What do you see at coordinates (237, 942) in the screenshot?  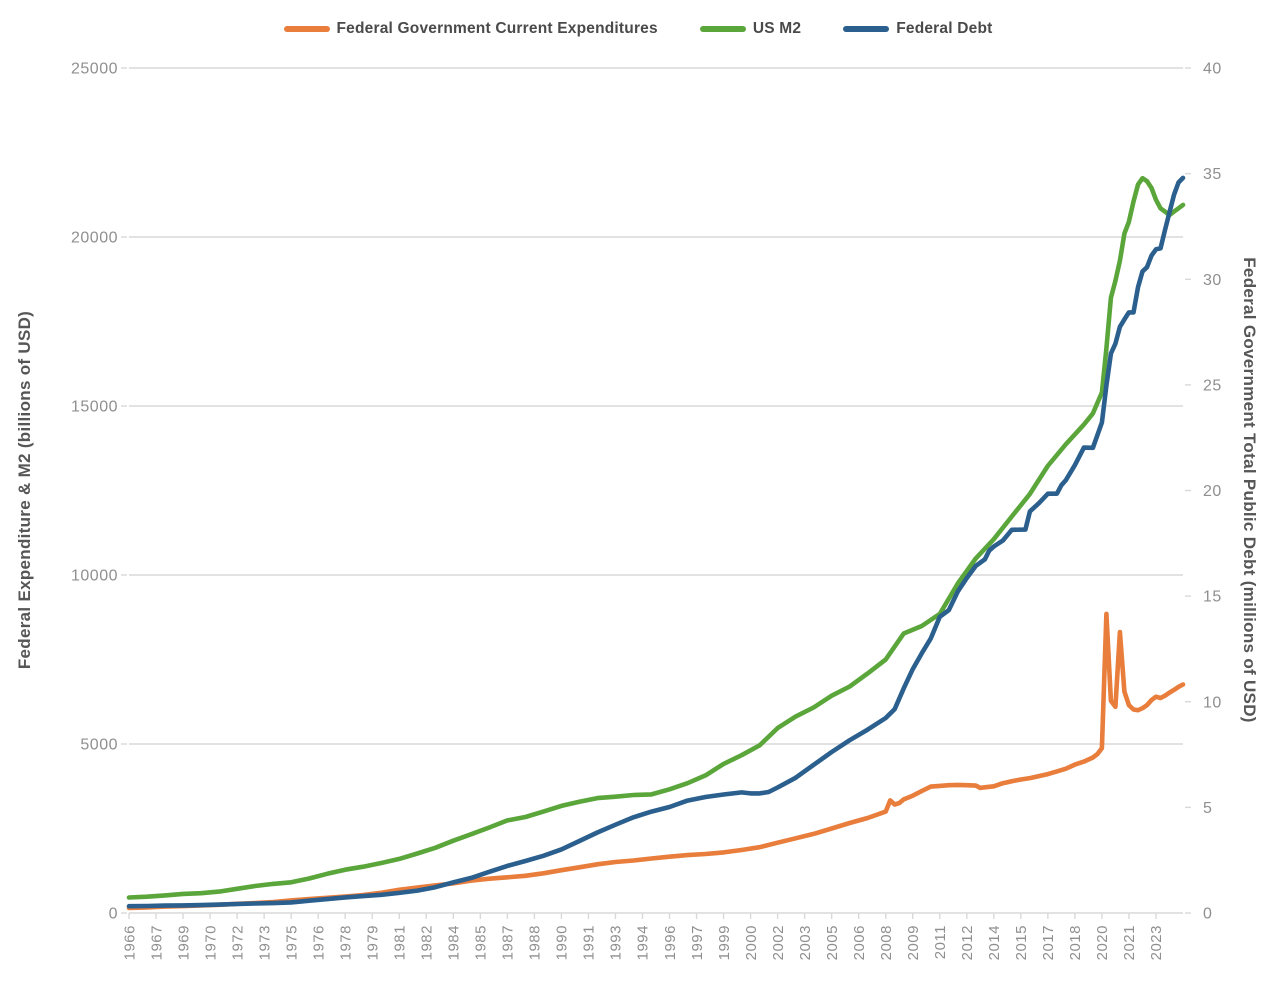 I see `x-axis-tick-label: 1972` at bounding box center [237, 942].